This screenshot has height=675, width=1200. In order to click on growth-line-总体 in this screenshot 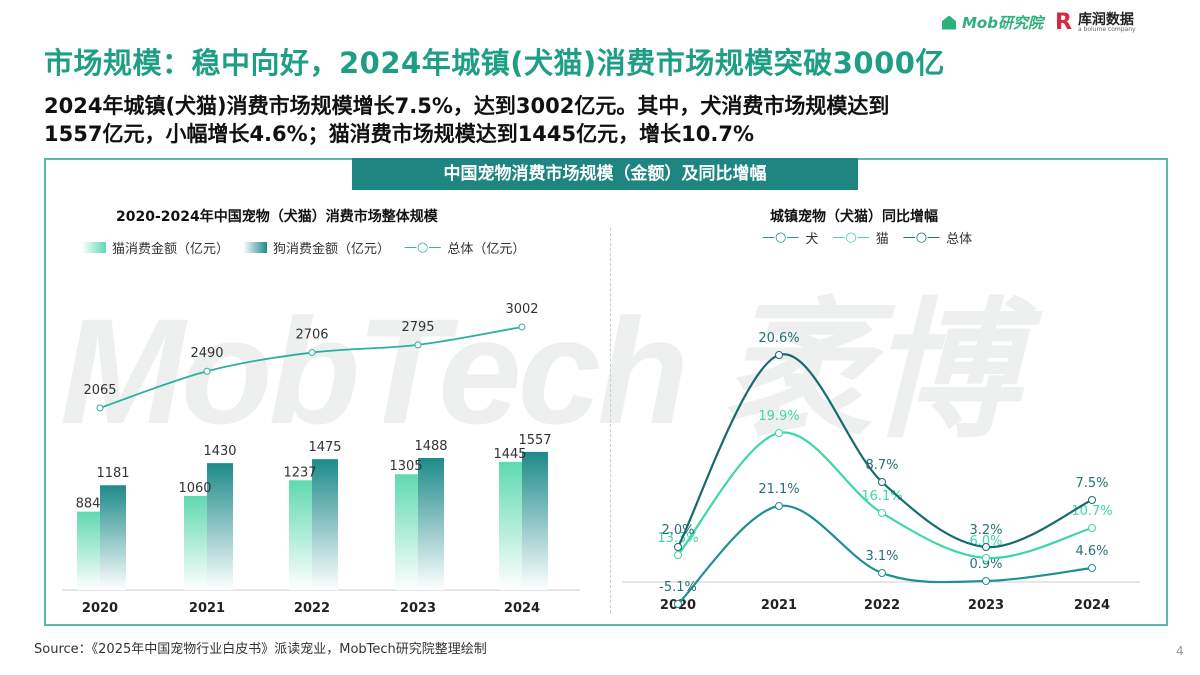, I will do `click(885, 451)`.